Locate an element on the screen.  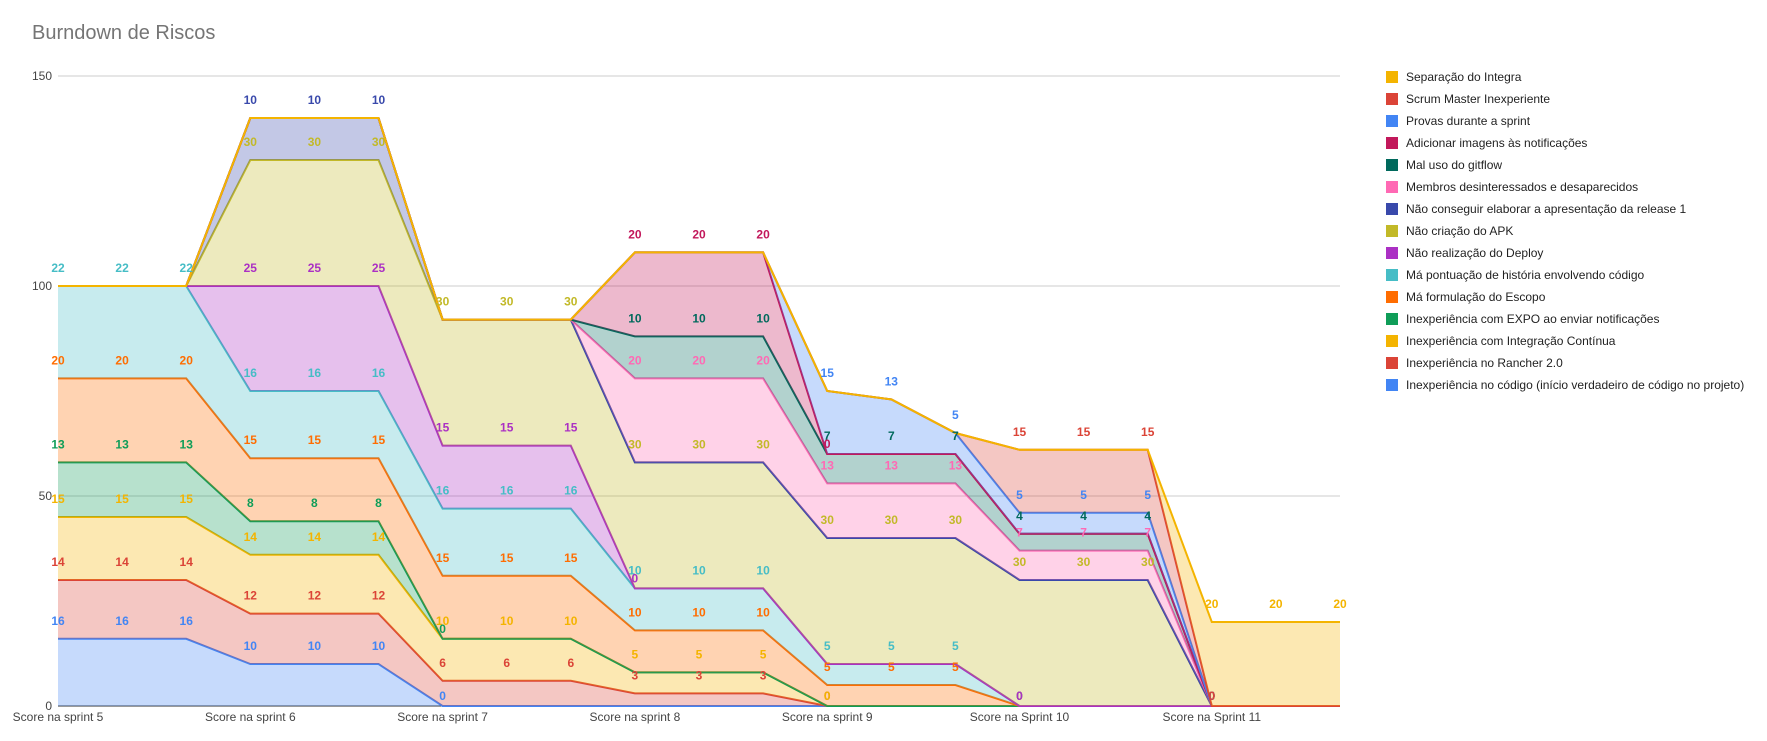
legend-item: Inexperiência no Rancher 2.0 is located at coordinates (1565, 363).